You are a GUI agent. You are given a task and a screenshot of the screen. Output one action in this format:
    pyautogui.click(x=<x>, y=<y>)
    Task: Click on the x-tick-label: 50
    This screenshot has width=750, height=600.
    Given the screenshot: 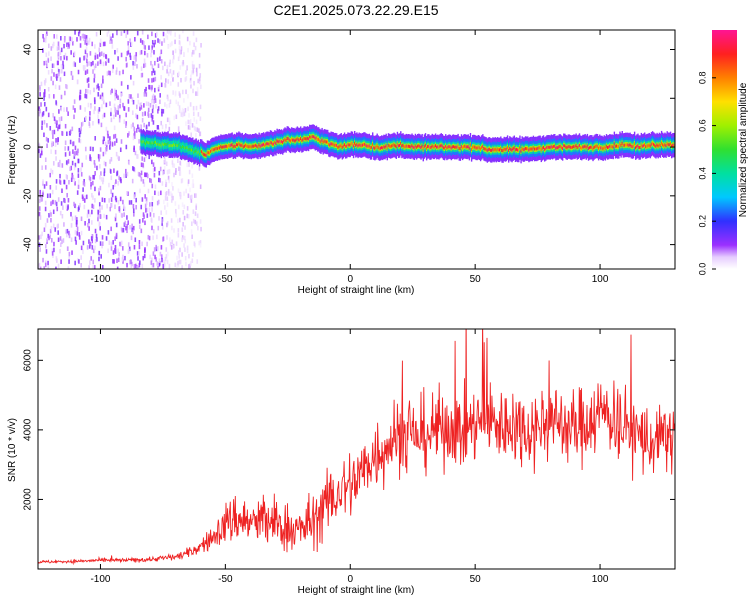 What is the action you would take?
    pyautogui.click(x=476, y=579)
    